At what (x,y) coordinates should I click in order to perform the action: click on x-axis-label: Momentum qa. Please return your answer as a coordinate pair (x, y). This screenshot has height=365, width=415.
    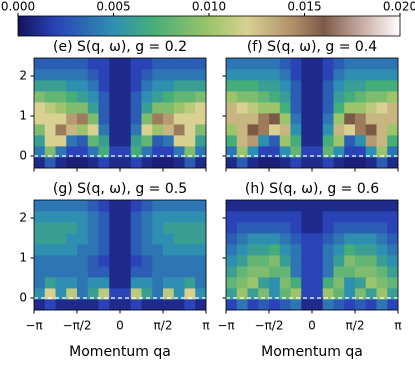
    Looking at the image, I should click on (120, 352).